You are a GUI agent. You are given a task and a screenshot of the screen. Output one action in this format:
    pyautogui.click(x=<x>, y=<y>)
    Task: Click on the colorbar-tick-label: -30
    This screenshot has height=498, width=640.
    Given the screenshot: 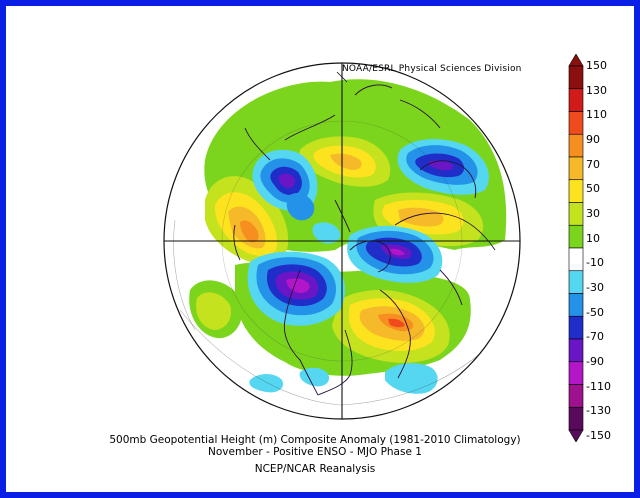 What is the action you would take?
    pyautogui.click(x=595, y=287)
    